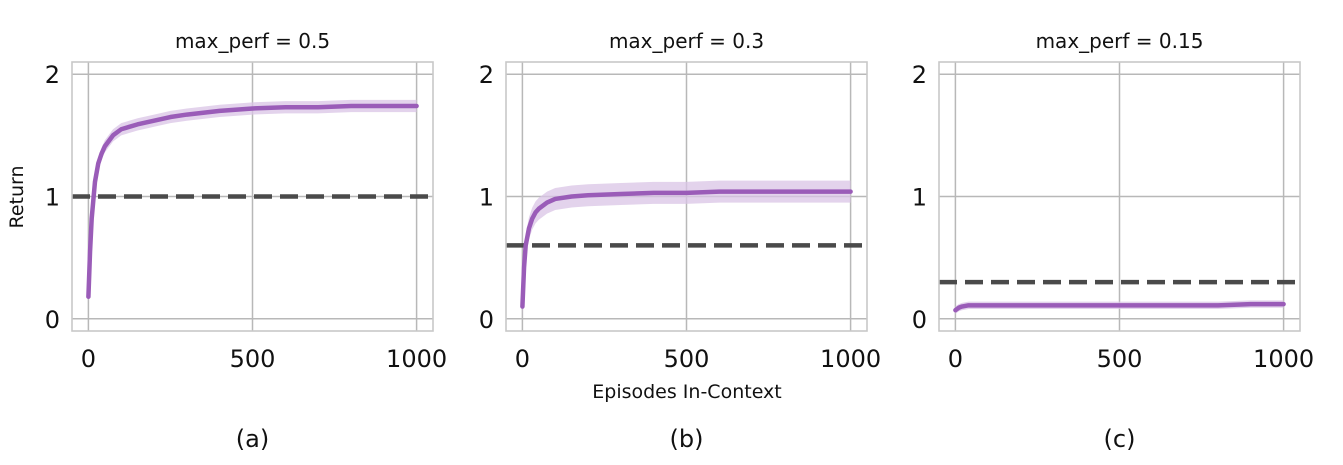 This screenshot has width=1343, height=465. I want to click on x-axis-label: Episodes In-Context, so click(687, 392).